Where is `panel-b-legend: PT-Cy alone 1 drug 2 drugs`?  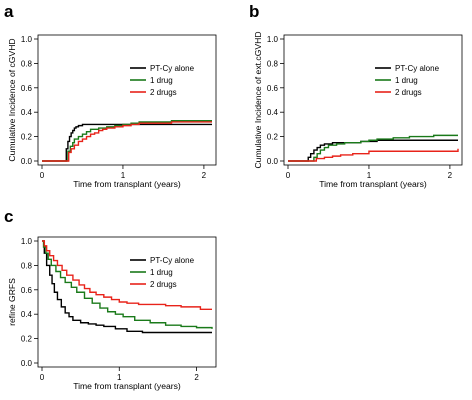 panel-b-legend: PT-Cy alone 1 drug 2 drugs is located at coordinates (407, 80).